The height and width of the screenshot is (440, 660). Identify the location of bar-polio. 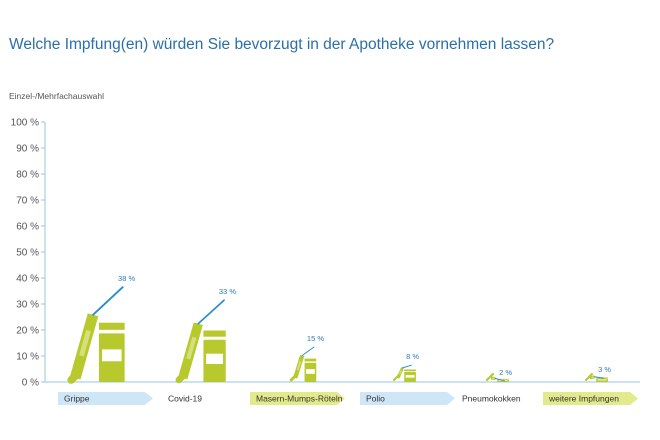
(404, 373).